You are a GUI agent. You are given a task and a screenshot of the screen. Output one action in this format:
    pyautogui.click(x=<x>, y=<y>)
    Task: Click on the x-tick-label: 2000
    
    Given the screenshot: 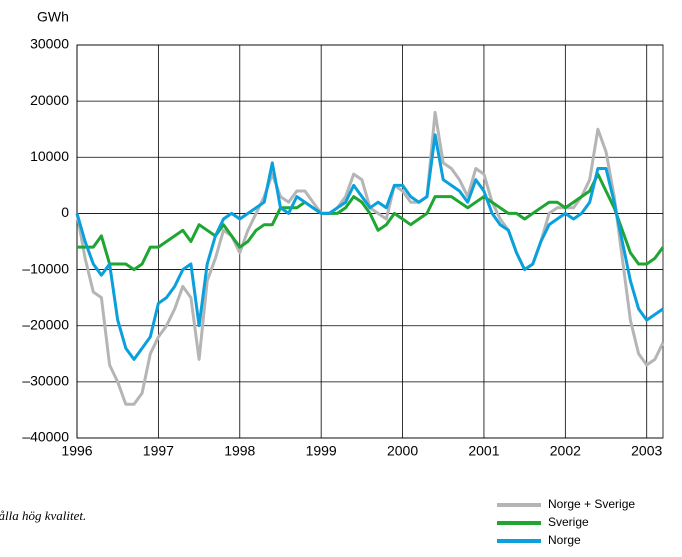 What is the action you would take?
    pyautogui.click(x=402, y=451)
    